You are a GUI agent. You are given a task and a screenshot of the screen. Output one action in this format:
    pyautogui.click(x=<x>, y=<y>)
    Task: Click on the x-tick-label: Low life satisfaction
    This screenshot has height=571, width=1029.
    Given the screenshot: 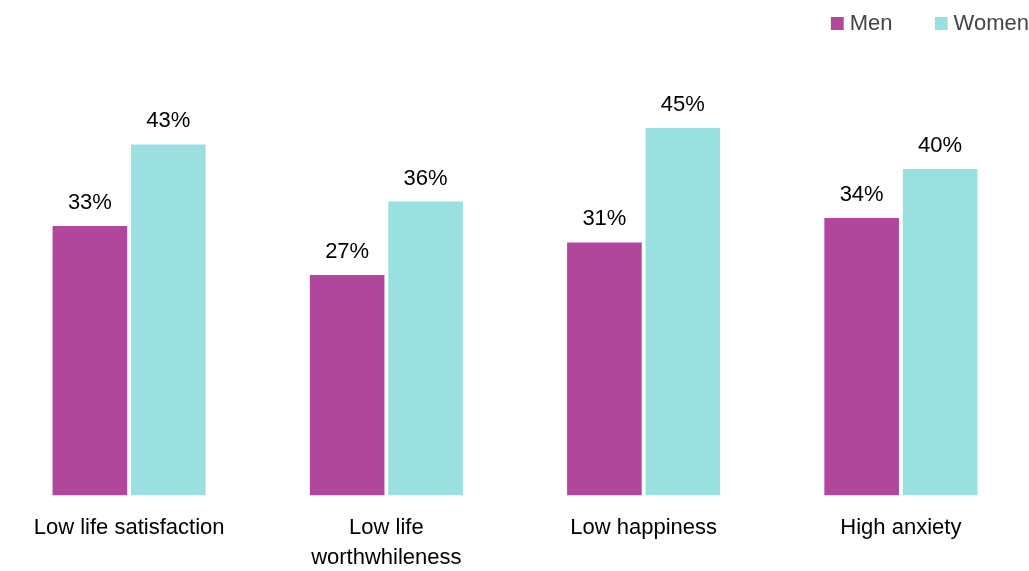 What is the action you would take?
    pyautogui.click(x=129, y=526)
    